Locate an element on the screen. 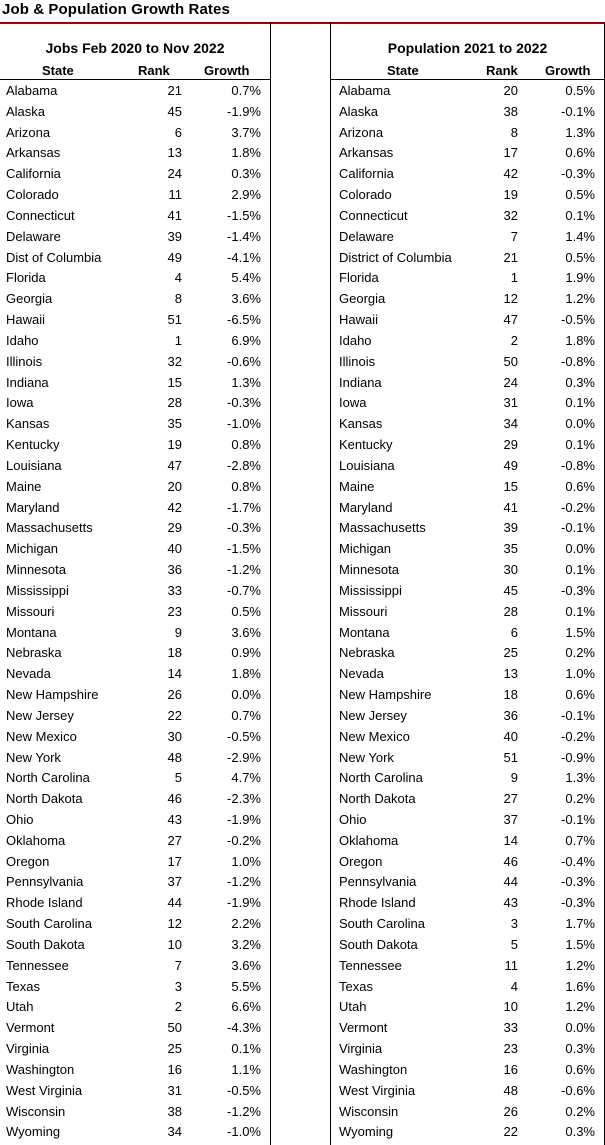 This screenshot has width=605, height=1145. jobs-cell-rank: 44 is located at coordinates (174, 903).